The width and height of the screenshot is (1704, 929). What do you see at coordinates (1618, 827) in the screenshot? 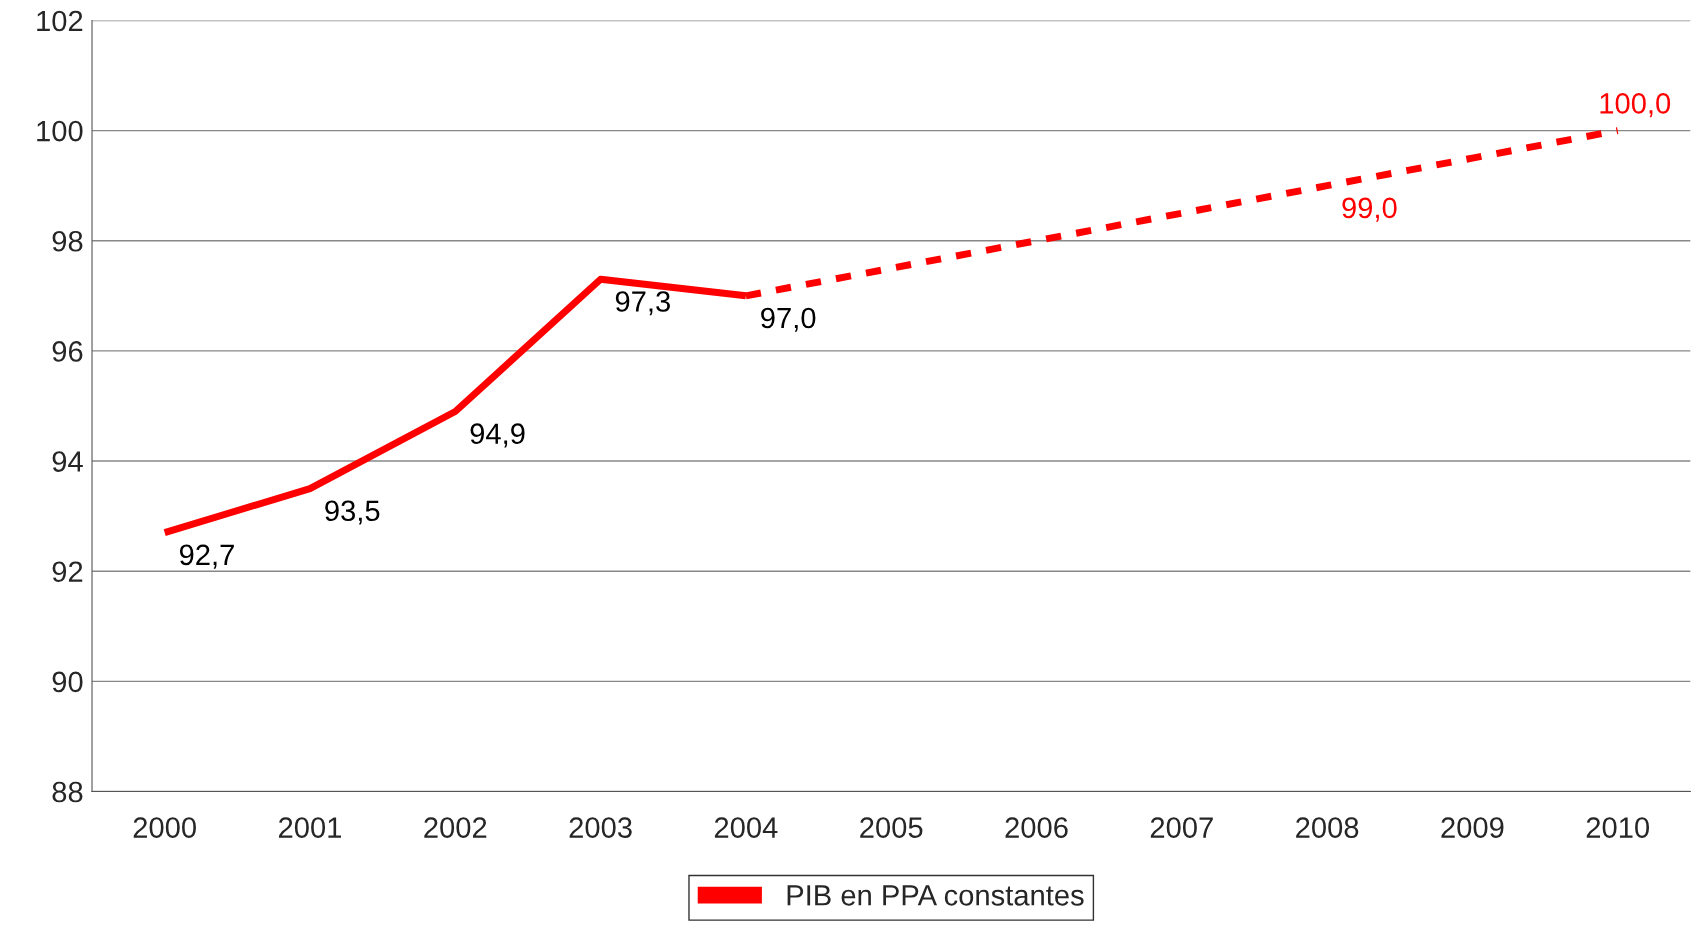
I see `x-tick-label: 2010` at bounding box center [1618, 827].